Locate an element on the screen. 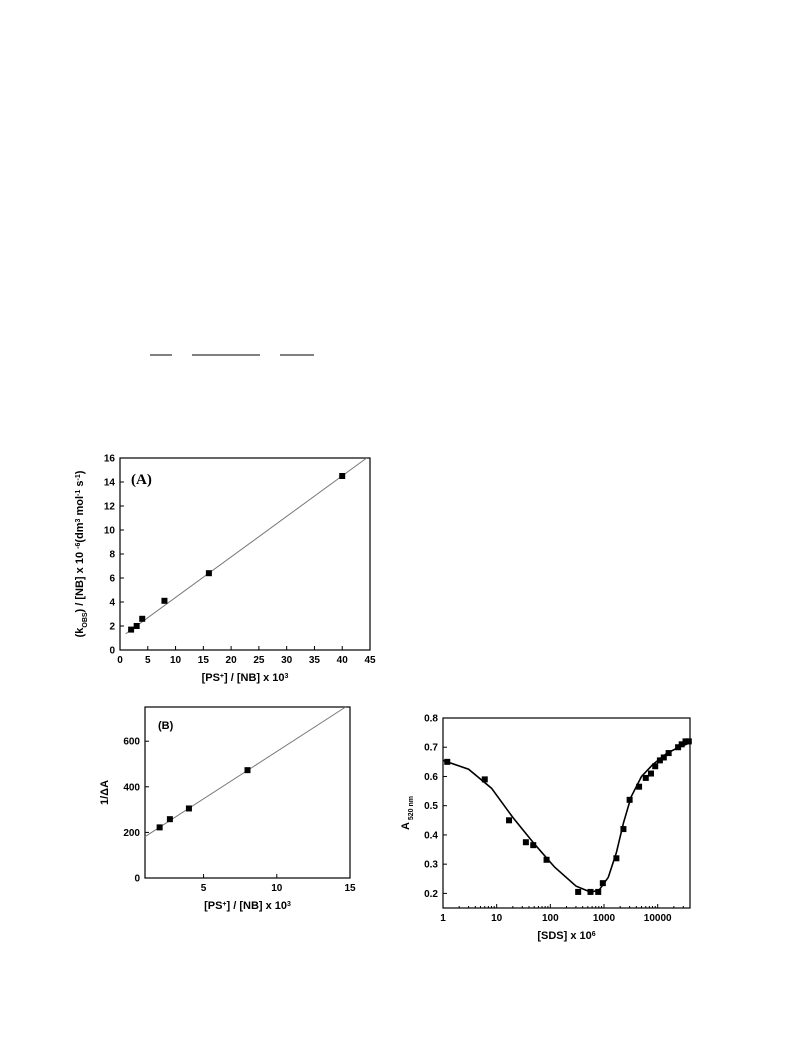 The height and width of the screenshot is (1056, 792). x-tick-label: 20 is located at coordinates (232, 660).